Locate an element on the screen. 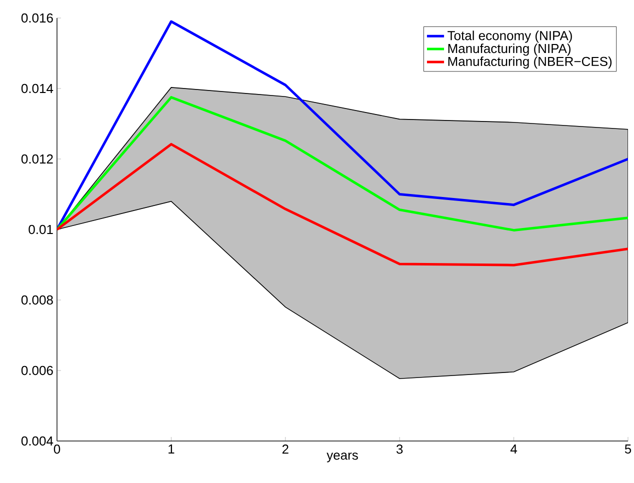 The image size is (634, 483). y-tick-label: 0.014 is located at coordinates (37, 89).